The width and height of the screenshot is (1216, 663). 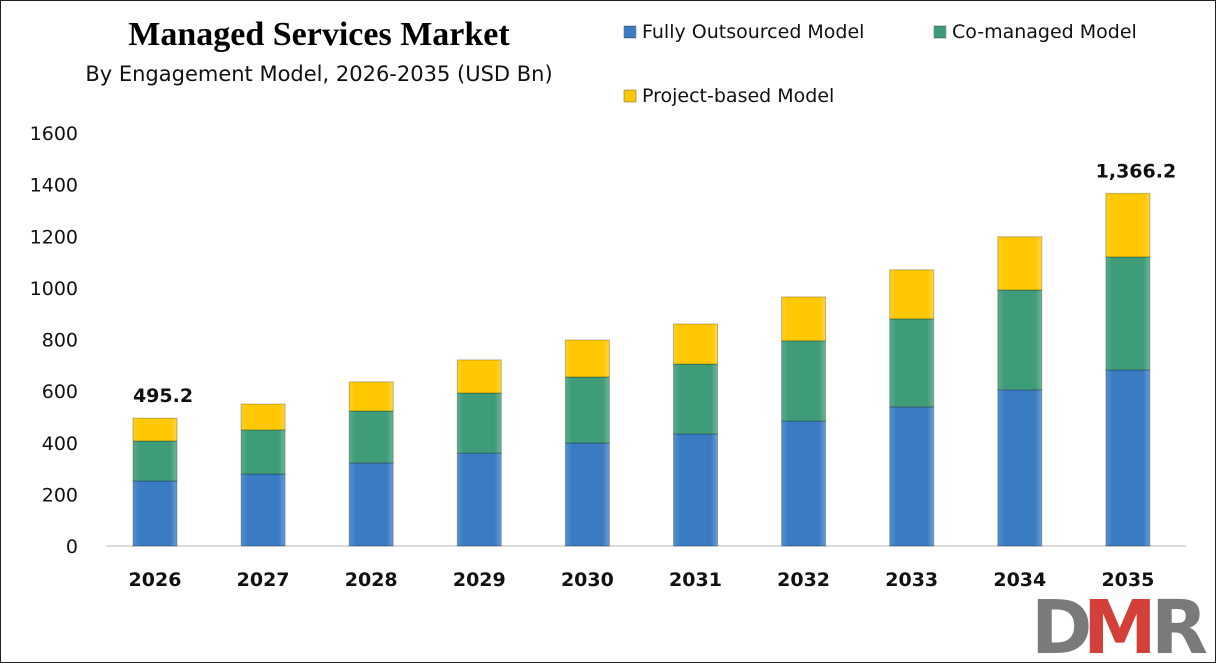 I want to click on y-tick-label: 200, so click(x=60, y=495).